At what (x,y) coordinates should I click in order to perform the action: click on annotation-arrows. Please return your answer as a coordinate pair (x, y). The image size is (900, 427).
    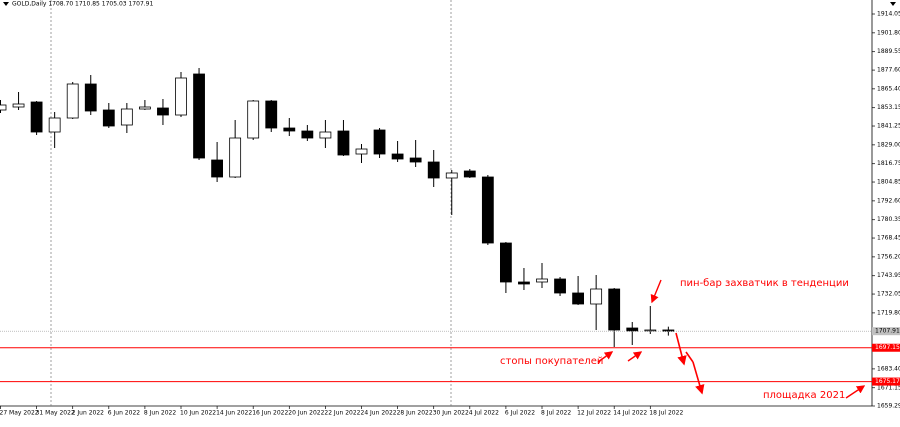
    Looking at the image, I should click on (731, 339).